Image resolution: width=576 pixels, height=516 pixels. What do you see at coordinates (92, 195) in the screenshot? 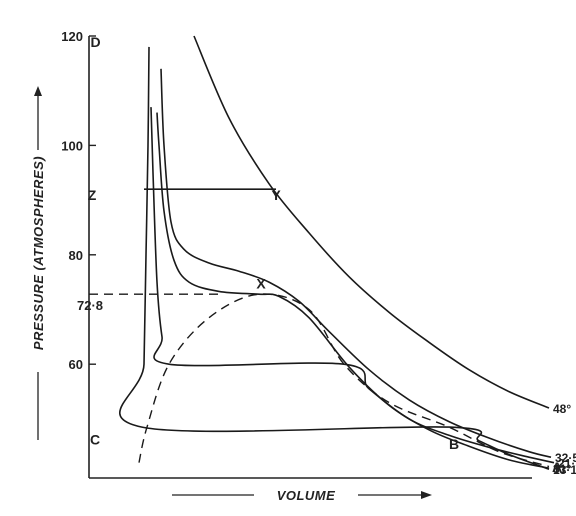
I see `point-label-z: Z` at bounding box center [92, 195].